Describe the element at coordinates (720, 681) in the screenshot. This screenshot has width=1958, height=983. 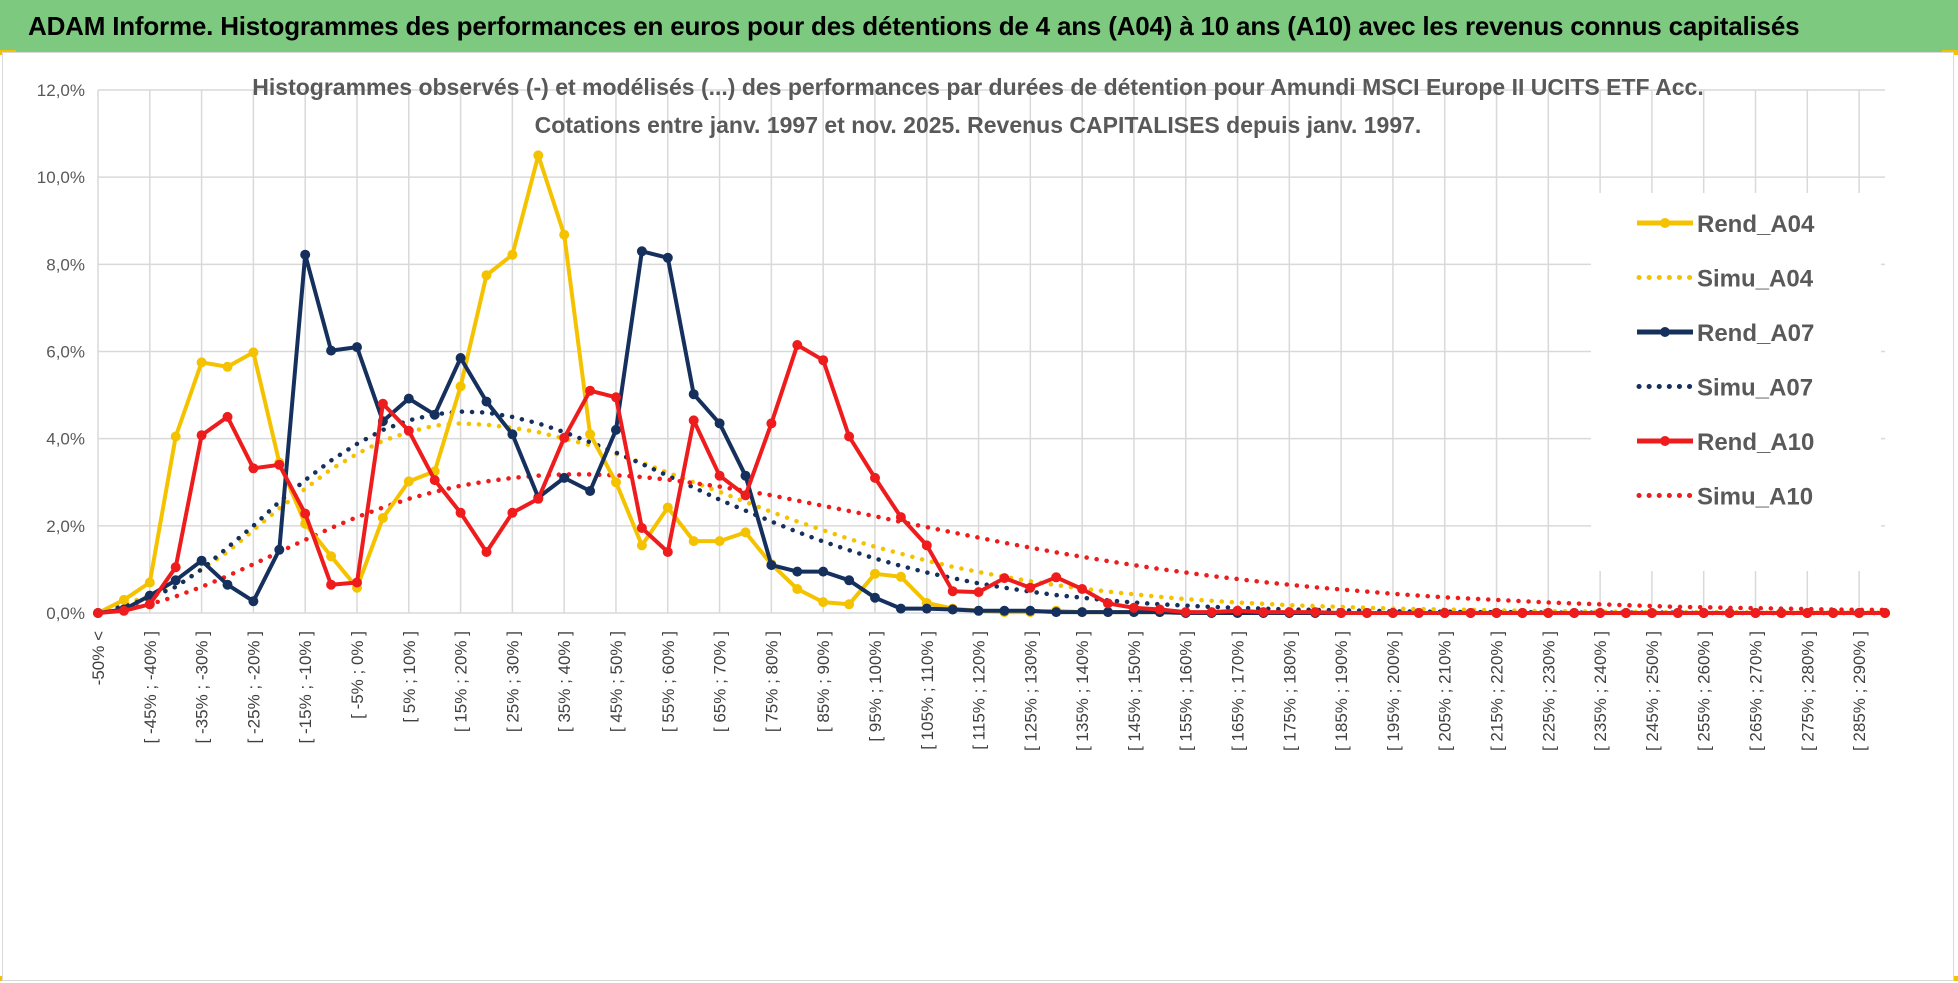
I see `x-tick-label: [ 65% ; 70% ]` at that location.